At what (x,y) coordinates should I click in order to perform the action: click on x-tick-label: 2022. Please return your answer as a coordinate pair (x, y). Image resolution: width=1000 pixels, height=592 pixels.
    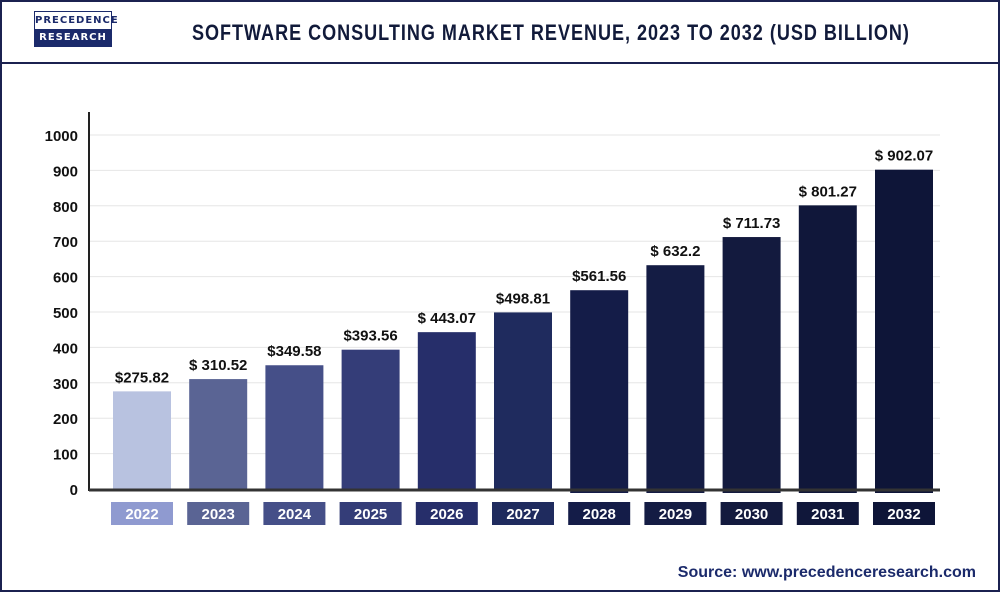
    Looking at the image, I should click on (141, 514).